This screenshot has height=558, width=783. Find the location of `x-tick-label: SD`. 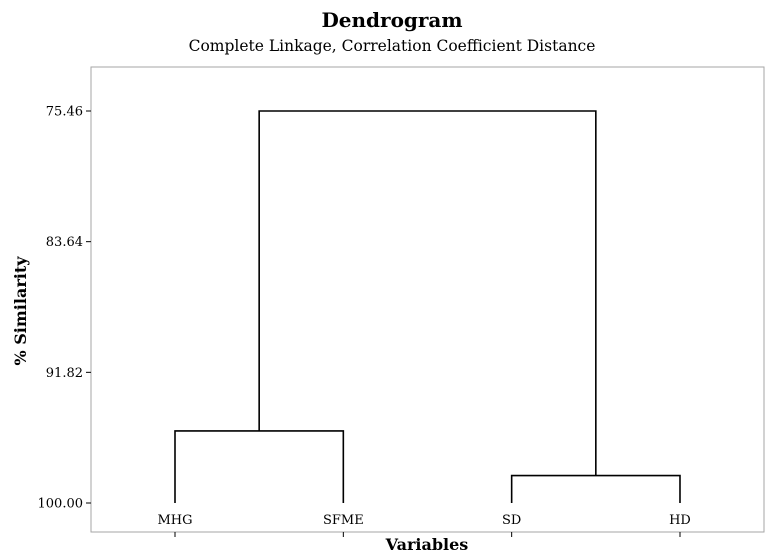

x-tick-label: SD is located at coordinates (511, 520).